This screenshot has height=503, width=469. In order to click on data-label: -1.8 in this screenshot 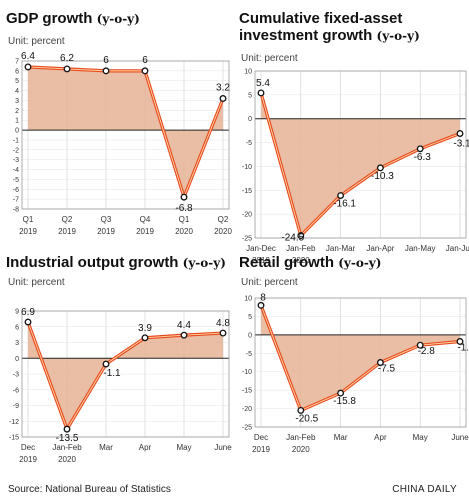, I will do `click(463, 347)`.